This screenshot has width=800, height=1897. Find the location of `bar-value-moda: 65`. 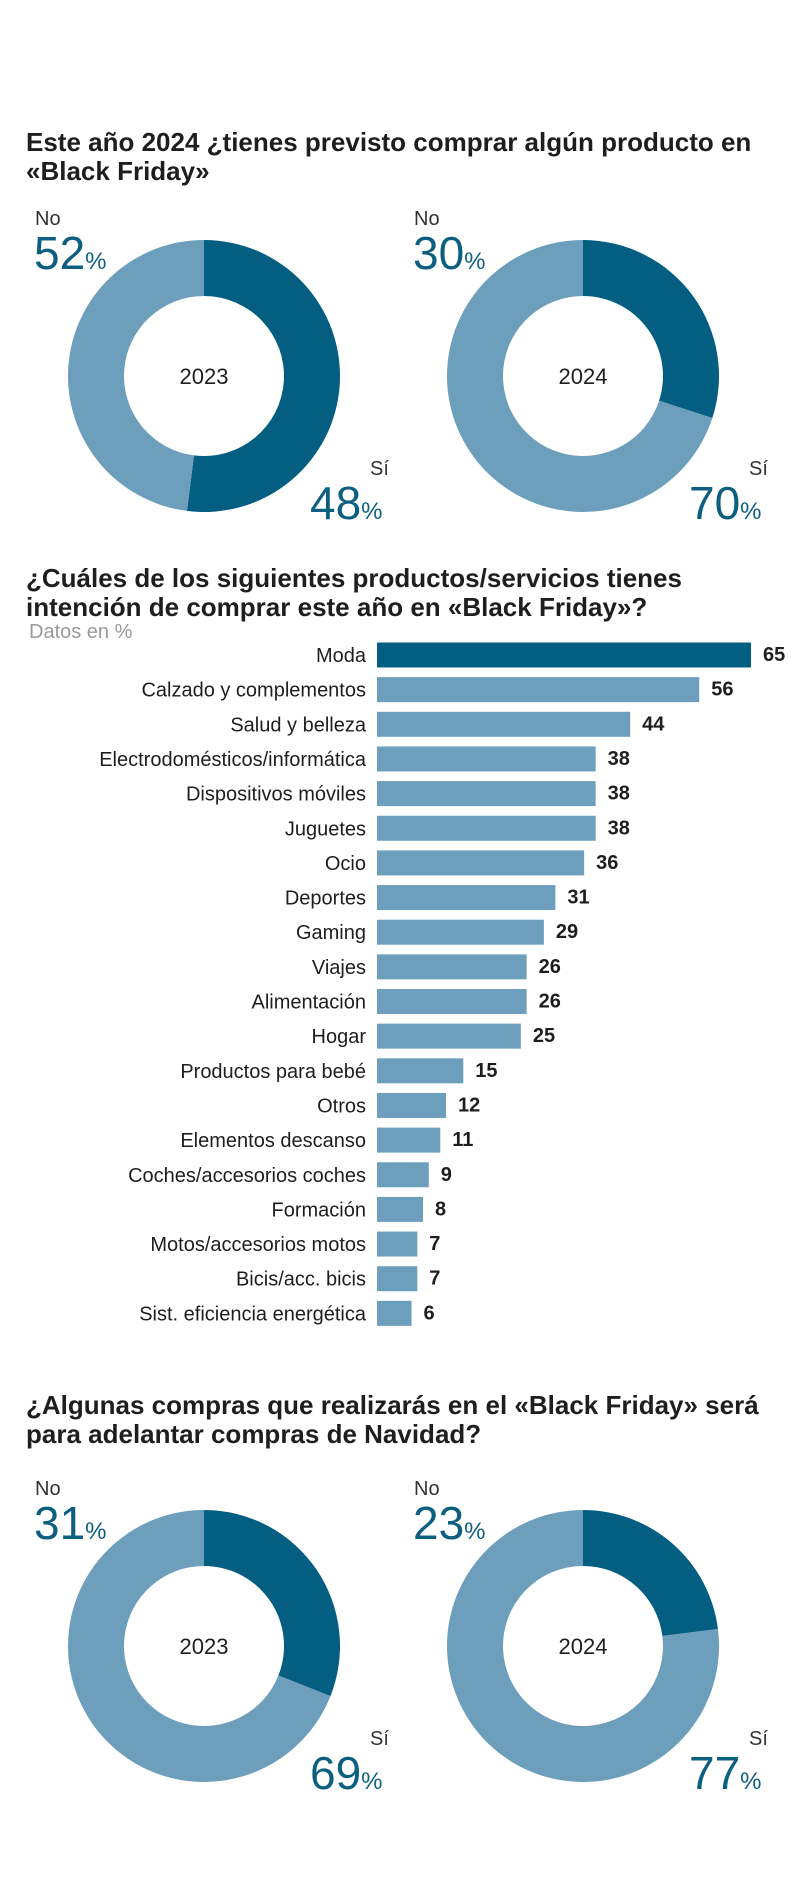

bar-value-moda: 65 is located at coordinates (774, 655).